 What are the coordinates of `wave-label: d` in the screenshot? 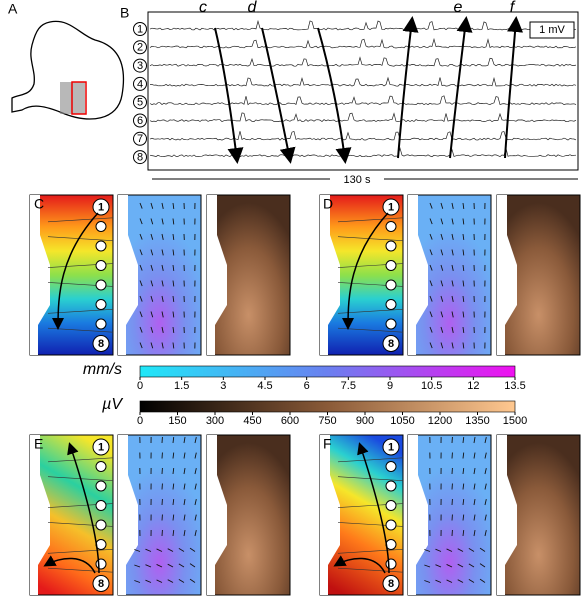 It's located at (253, 8).